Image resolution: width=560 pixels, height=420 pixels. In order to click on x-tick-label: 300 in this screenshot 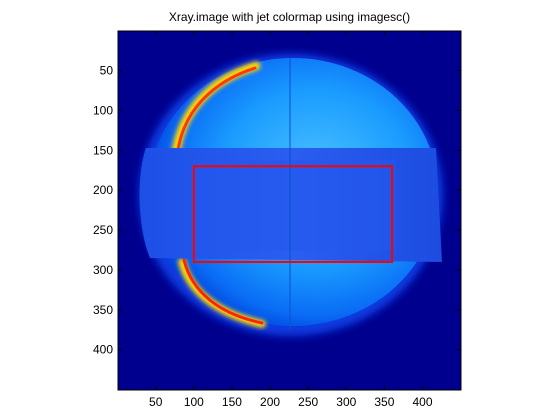, I will do `click(346, 402)`.